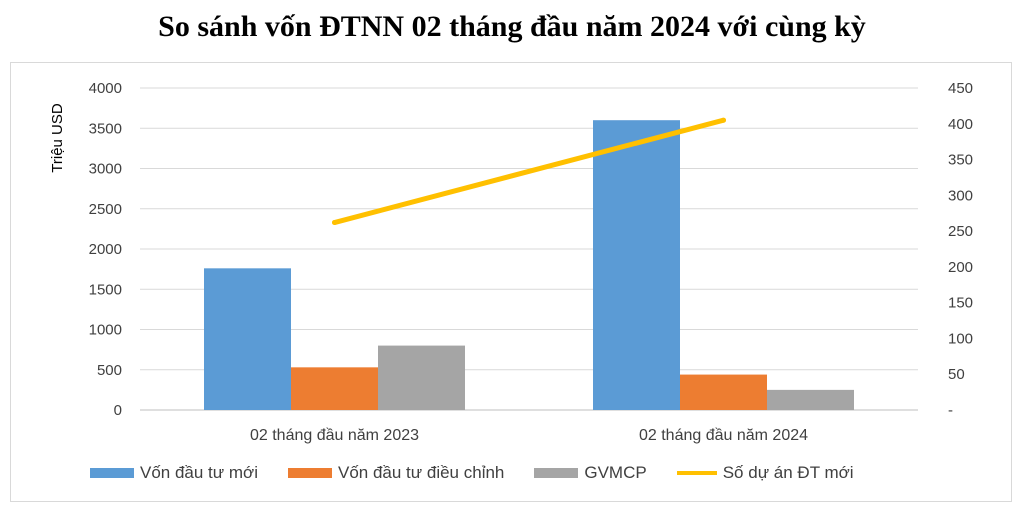 The image size is (1024, 510). What do you see at coordinates (199, 472) in the screenshot?
I see `legend-label: Vốn đầu tư mới` at bounding box center [199, 472].